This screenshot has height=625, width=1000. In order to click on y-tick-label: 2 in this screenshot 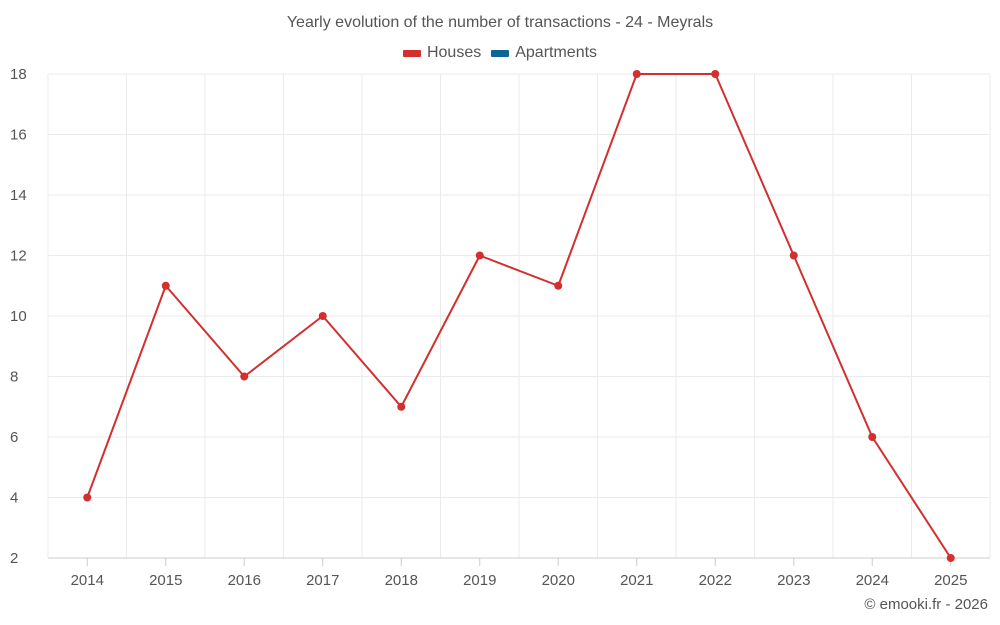, I will do `click(14, 558)`.